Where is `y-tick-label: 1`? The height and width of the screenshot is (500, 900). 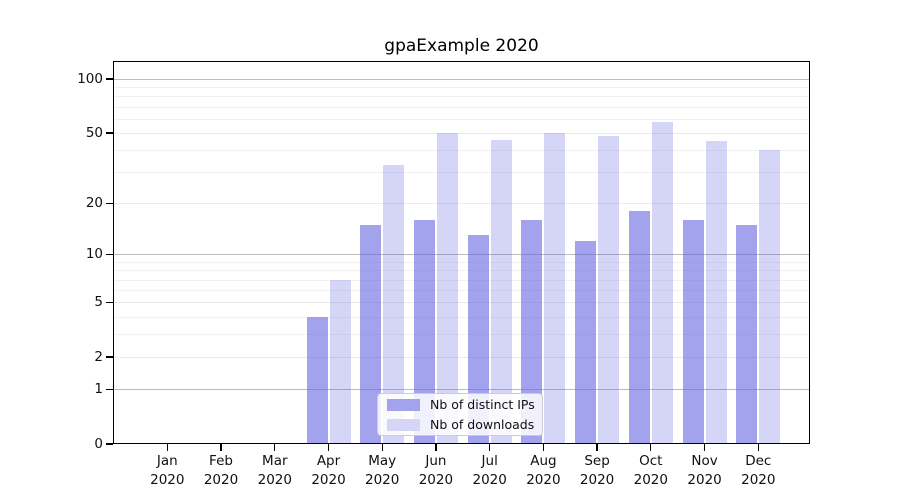
y-tick-label: 1 is located at coordinates (98, 389).